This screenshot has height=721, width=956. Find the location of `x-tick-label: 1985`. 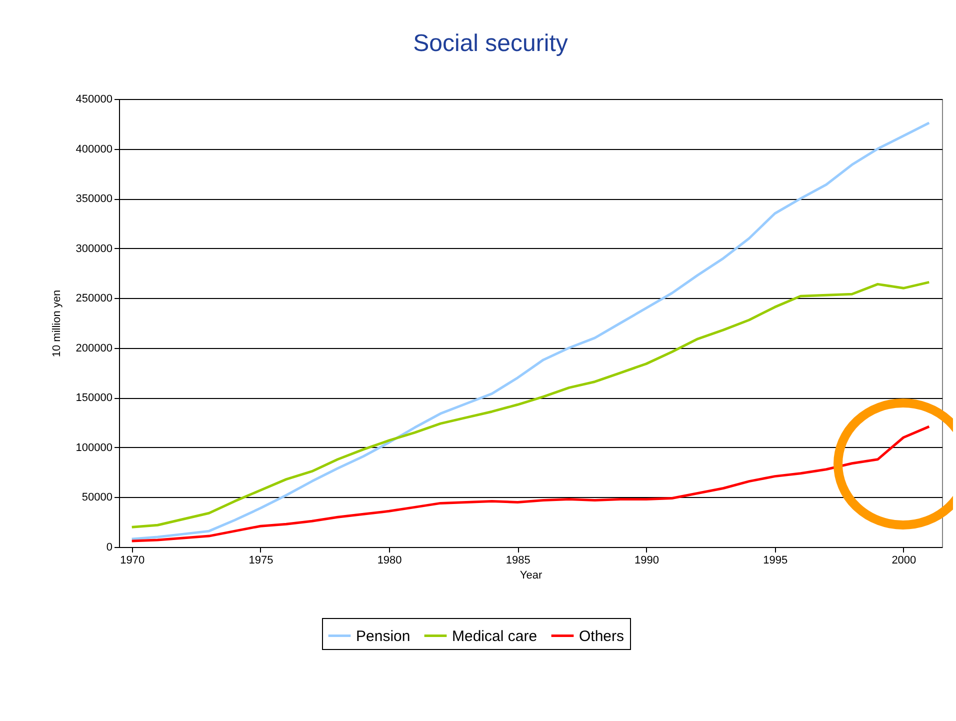

x-tick-label: 1985 is located at coordinates (518, 560).